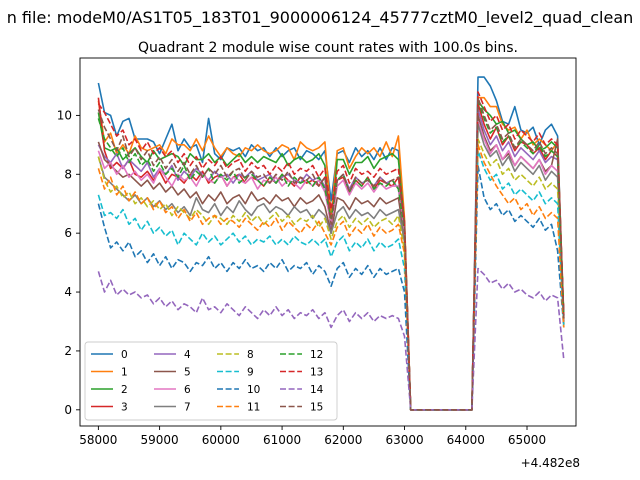 Image resolution: width=640 pixels, height=480 pixels. I want to click on x-tick-label: 59000, so click(160, 440).